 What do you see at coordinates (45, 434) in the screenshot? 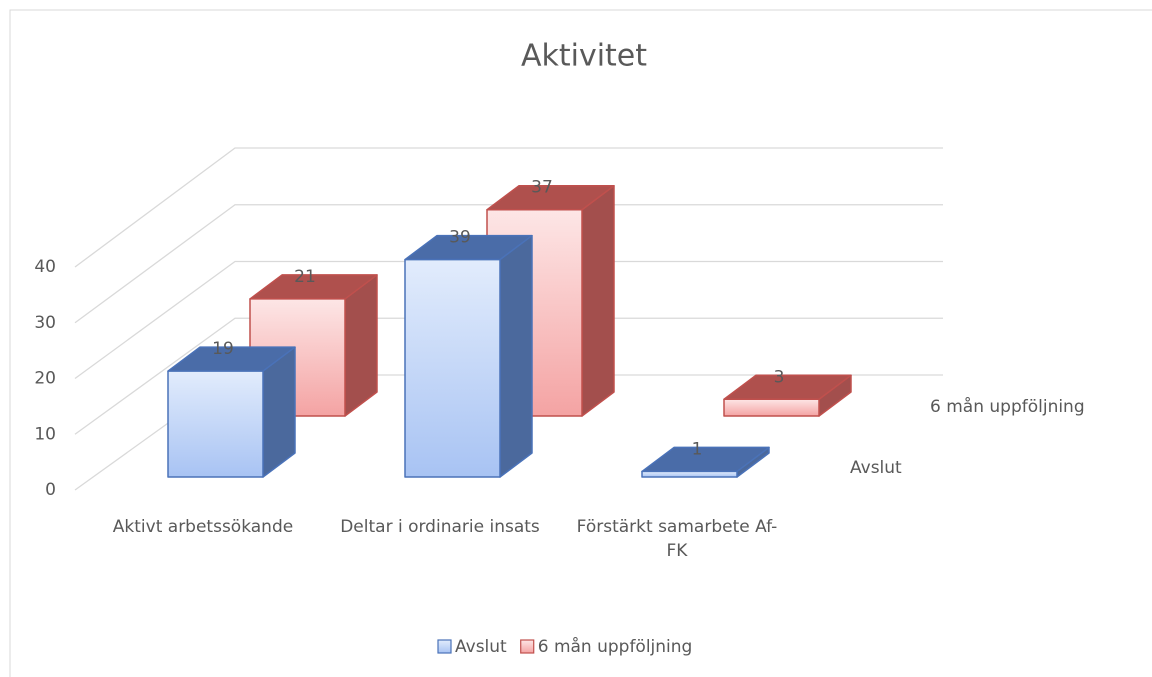
I see `y-tick-label: 10` at bounding box center [45, 434].